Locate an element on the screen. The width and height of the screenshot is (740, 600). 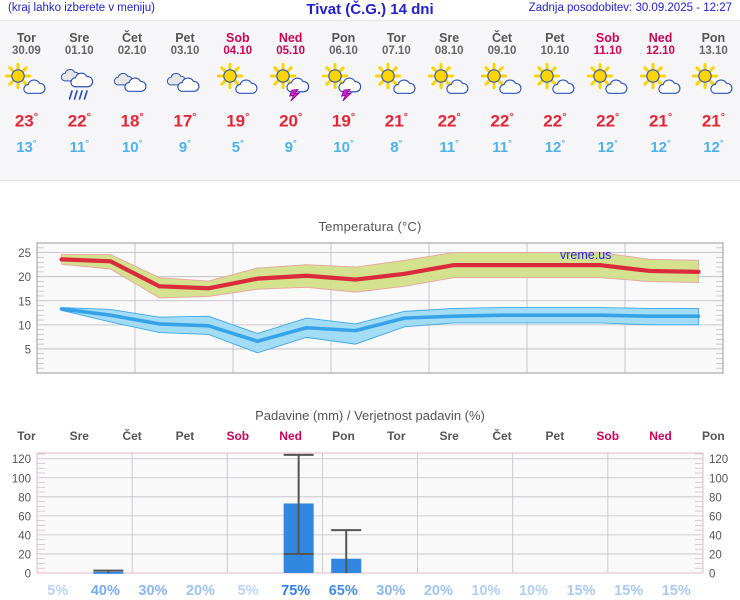
min-temperature-number: 12 is located at coordinates (711, 147).